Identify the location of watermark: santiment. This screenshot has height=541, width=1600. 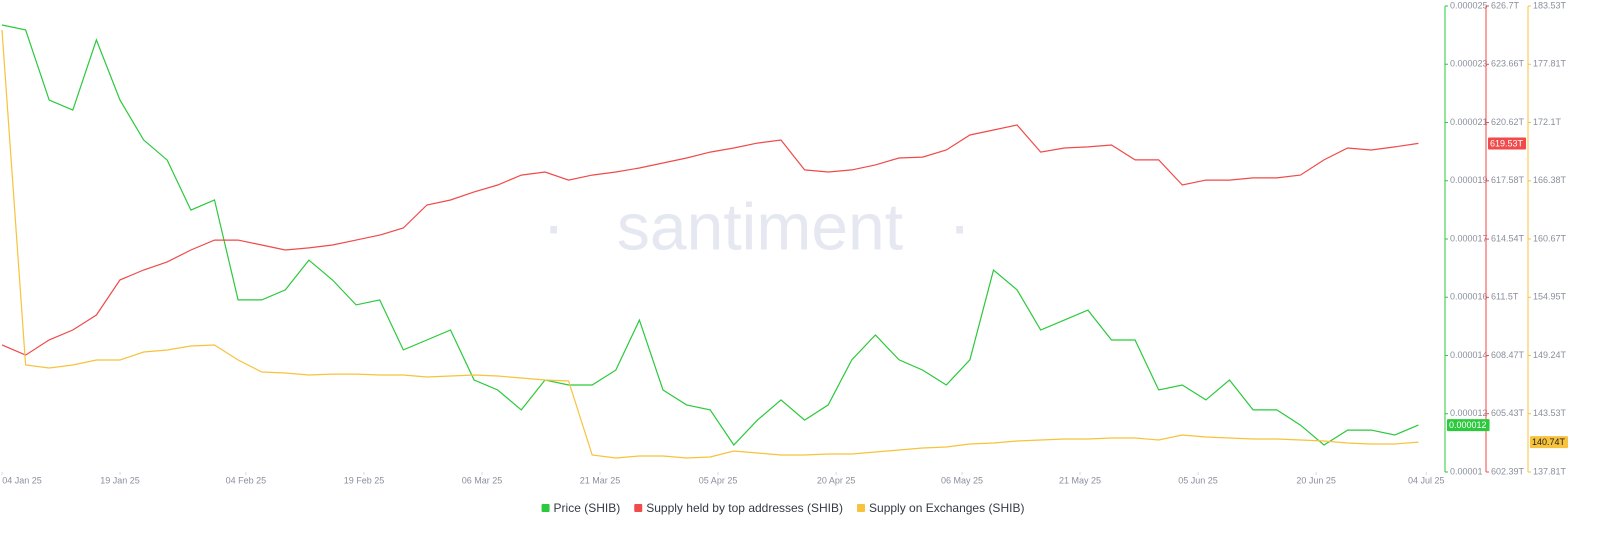
(760, 226).